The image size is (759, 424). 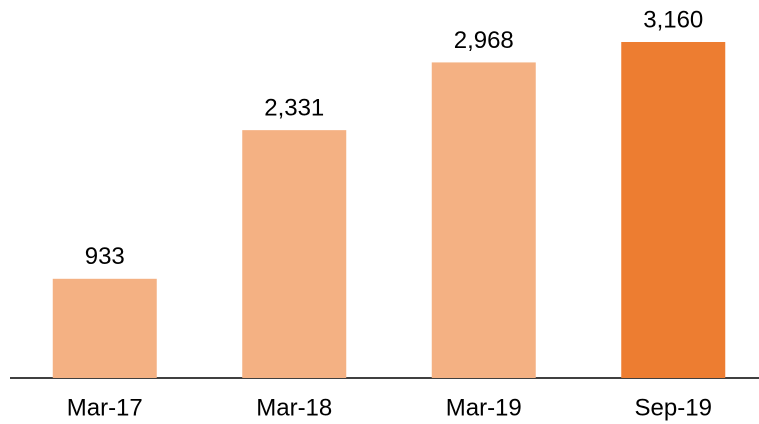 I want to click on x-tick-label: Mar-18, so click(x=294, y=407).